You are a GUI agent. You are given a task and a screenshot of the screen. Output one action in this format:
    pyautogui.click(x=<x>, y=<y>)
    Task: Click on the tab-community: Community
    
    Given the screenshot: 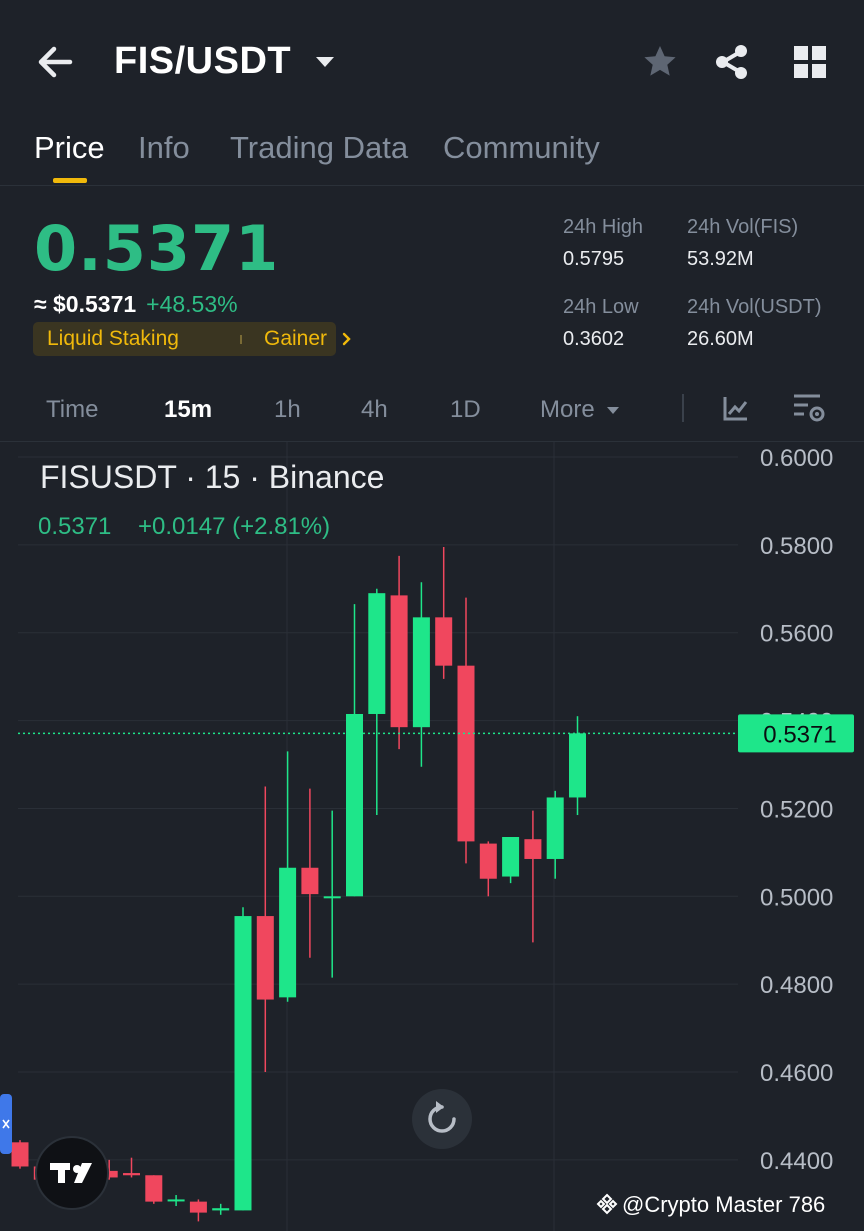 What is the action you would take?
    pyautogui.click(x=521, y=147)
    